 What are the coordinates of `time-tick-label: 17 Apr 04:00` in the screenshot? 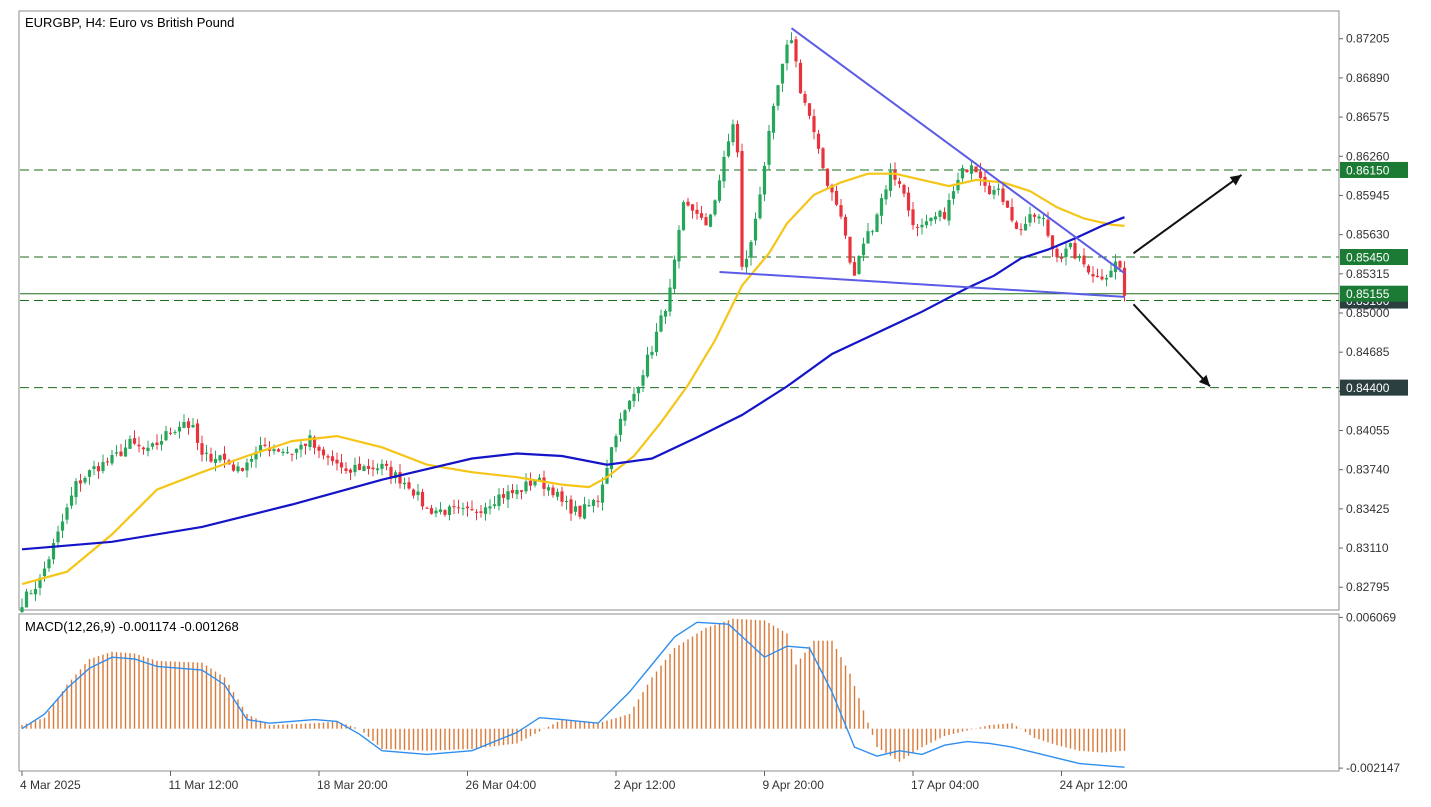 It's located at (945, 785).